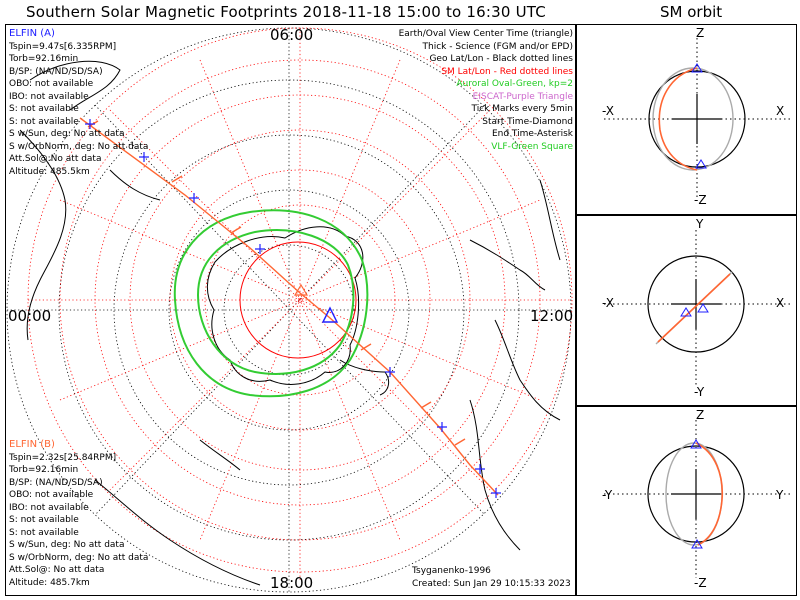 The width and height of the screenshot is (800, 600). What do you see at coordinates (700, 583) in the screenshot?
I see `orbit-yz-bottom-label: -Z` at bounding box center [700, 583].